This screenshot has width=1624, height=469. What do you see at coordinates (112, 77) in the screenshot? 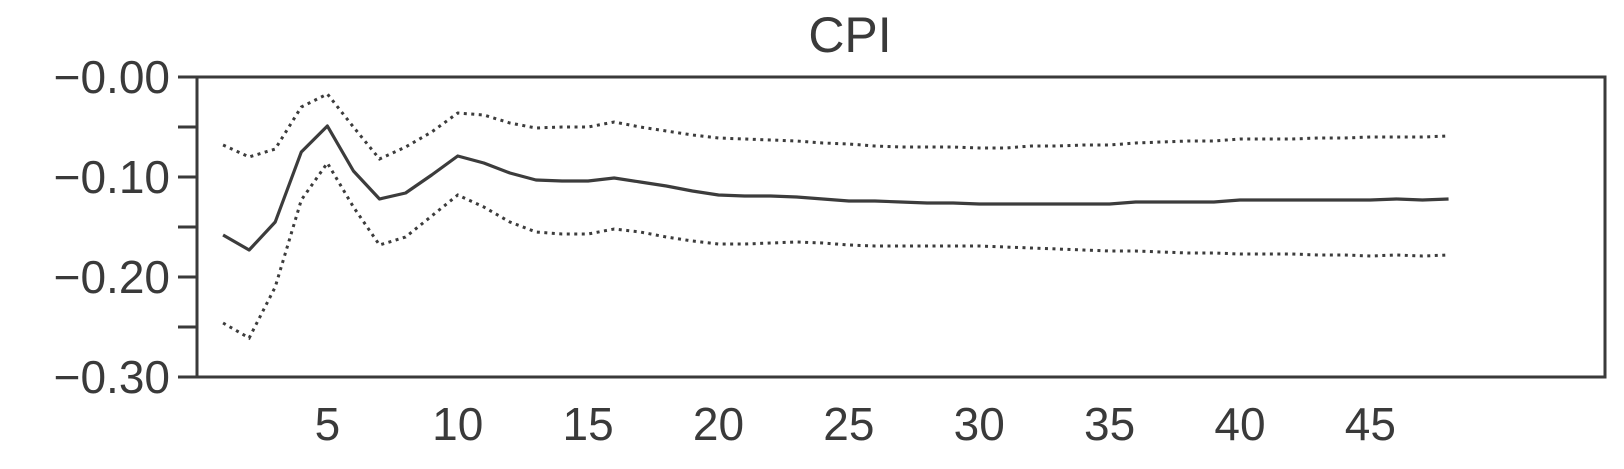
I see `y-tick-label: −0.00` at bounding box center [112, 77].